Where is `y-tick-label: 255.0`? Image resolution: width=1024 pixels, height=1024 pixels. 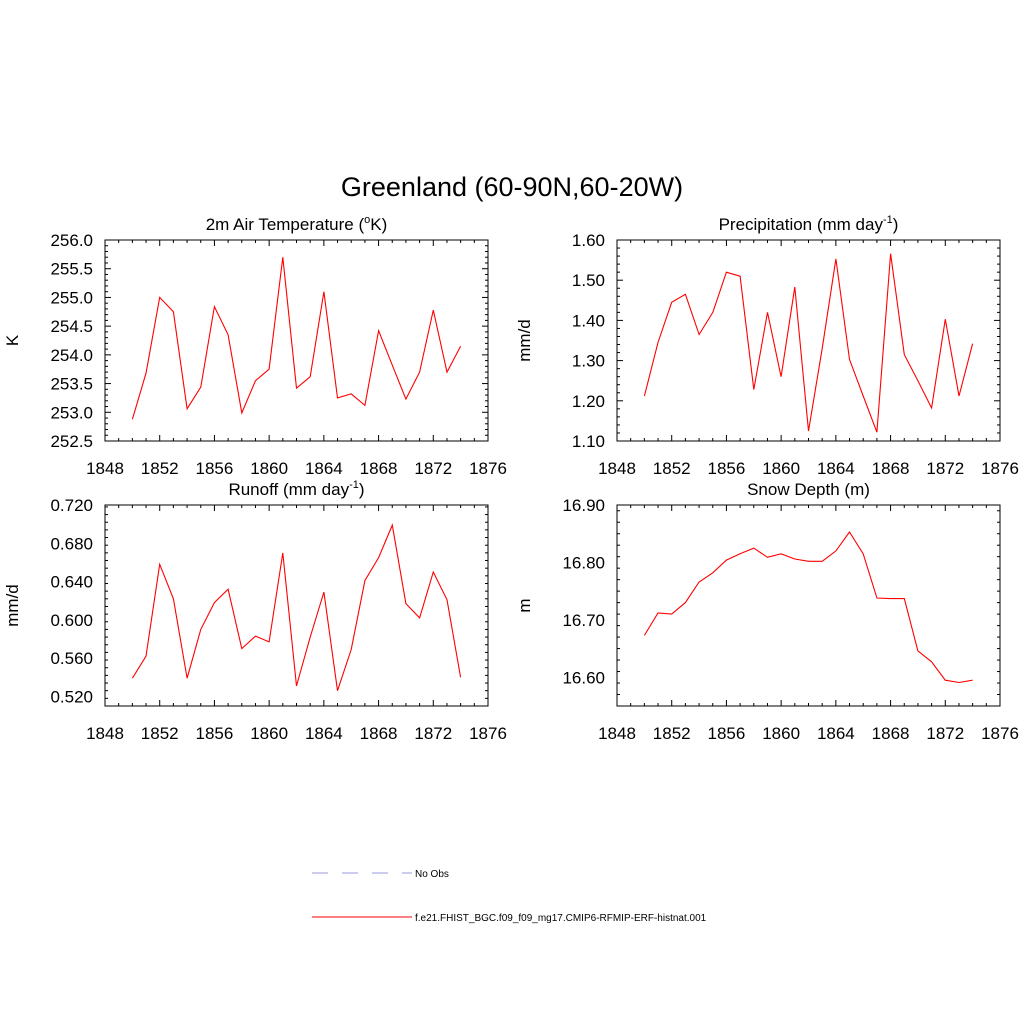 y-tick-label: 255.0 is located at coordinates (71, 297).